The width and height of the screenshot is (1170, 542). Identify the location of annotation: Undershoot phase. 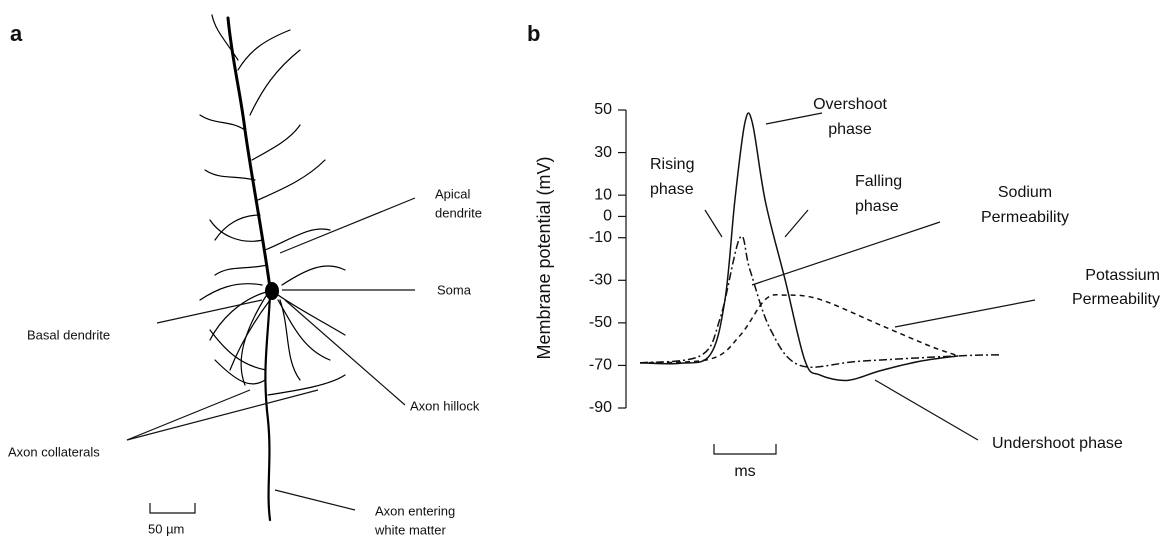
(1057, 443).